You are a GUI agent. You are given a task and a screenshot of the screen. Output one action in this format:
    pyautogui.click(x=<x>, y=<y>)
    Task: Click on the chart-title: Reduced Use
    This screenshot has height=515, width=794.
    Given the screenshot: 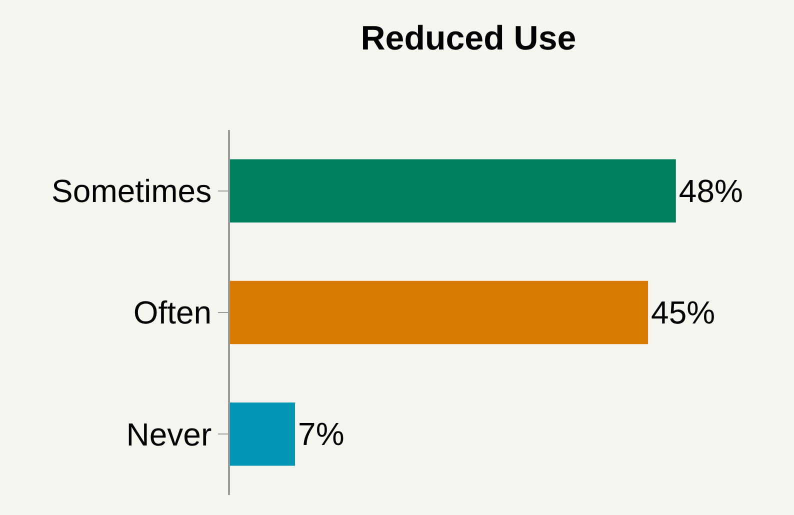 What is the action you would take?
    pyautogui.click(x=468, y=39)
    